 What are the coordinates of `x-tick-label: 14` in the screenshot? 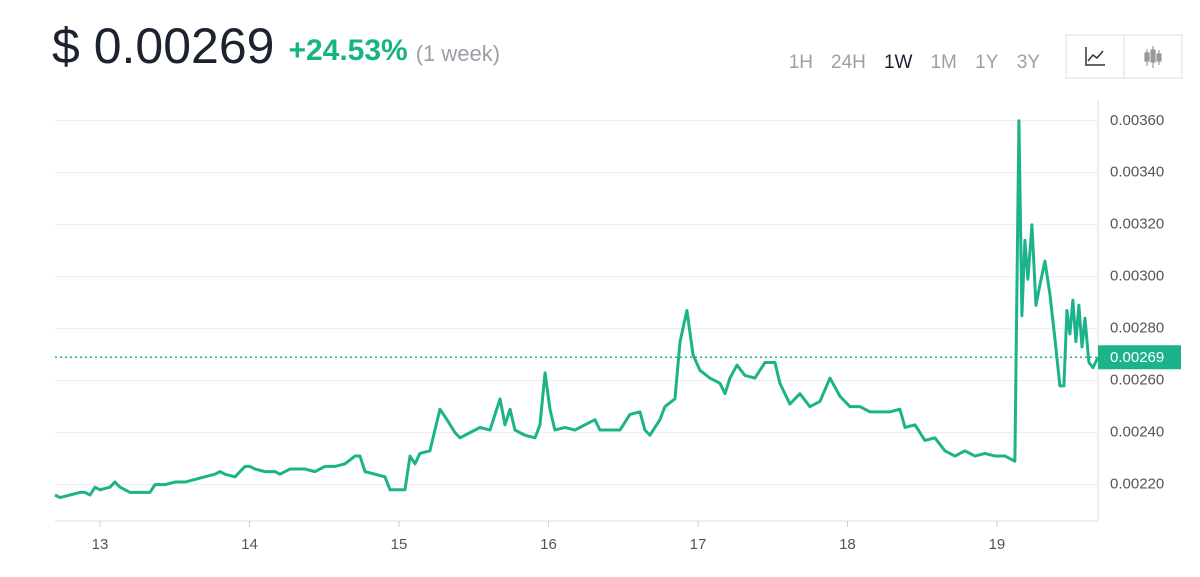 It's located at (249, 544).